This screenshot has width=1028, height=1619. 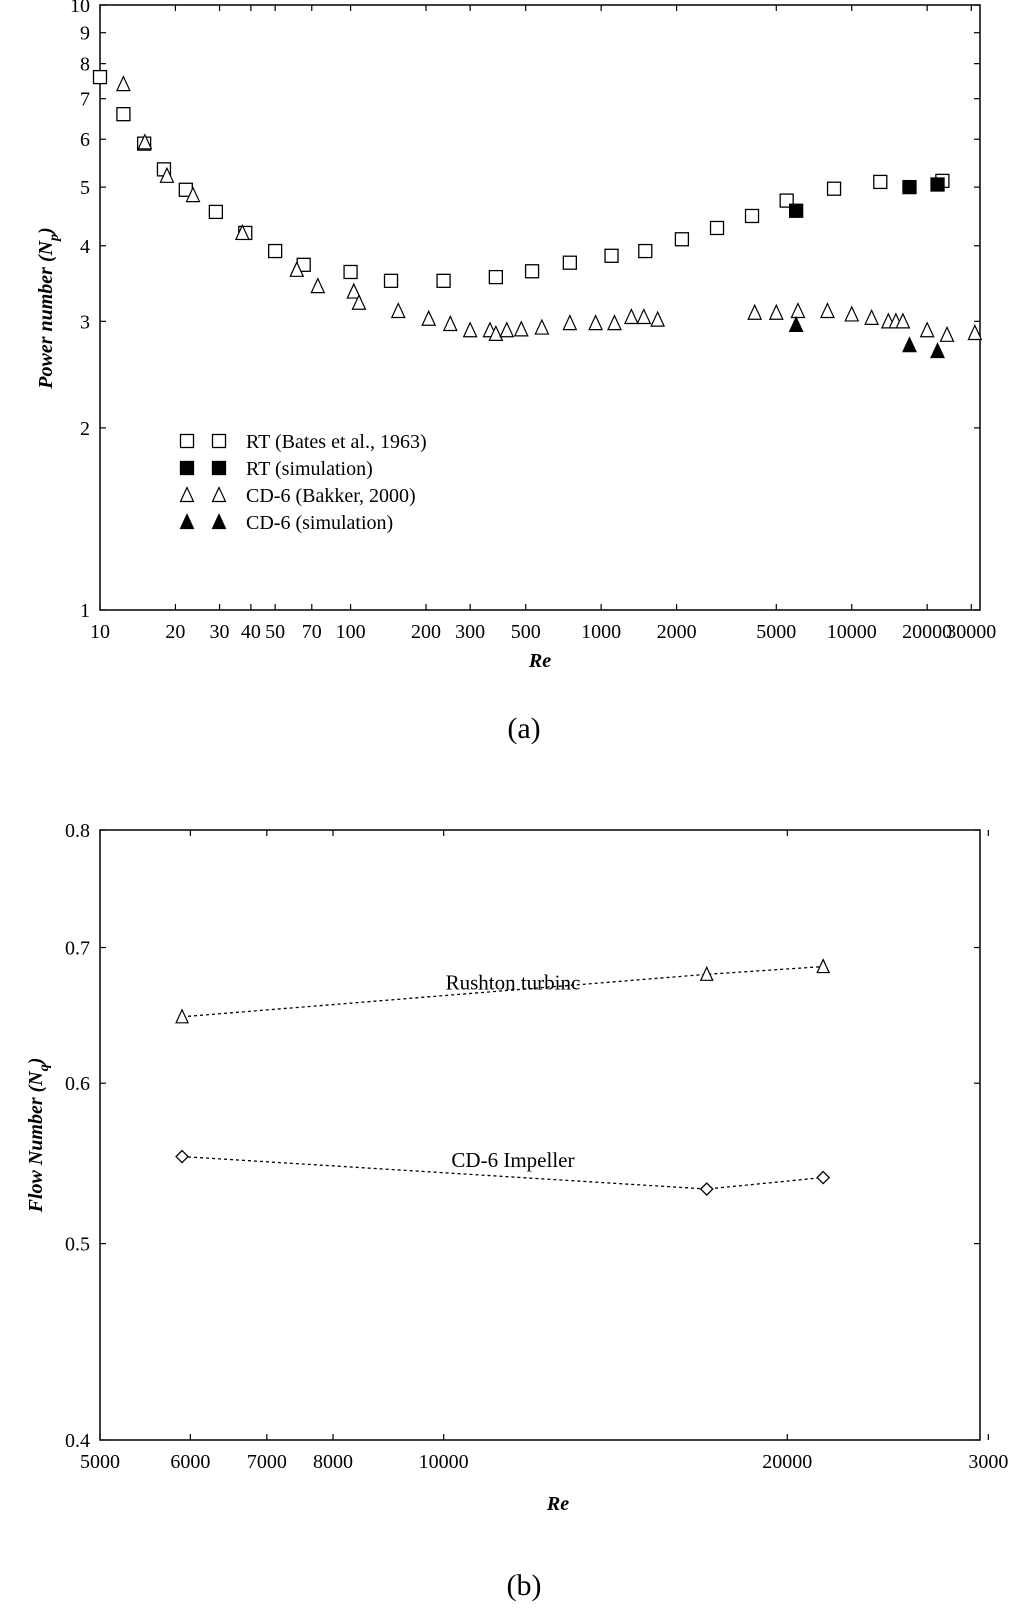 What do you see at coordinates (331, 496) in the screenshot?
I see `legend-label: CD-6 (Bakker, 2000)` at bounding box center [331, 496].